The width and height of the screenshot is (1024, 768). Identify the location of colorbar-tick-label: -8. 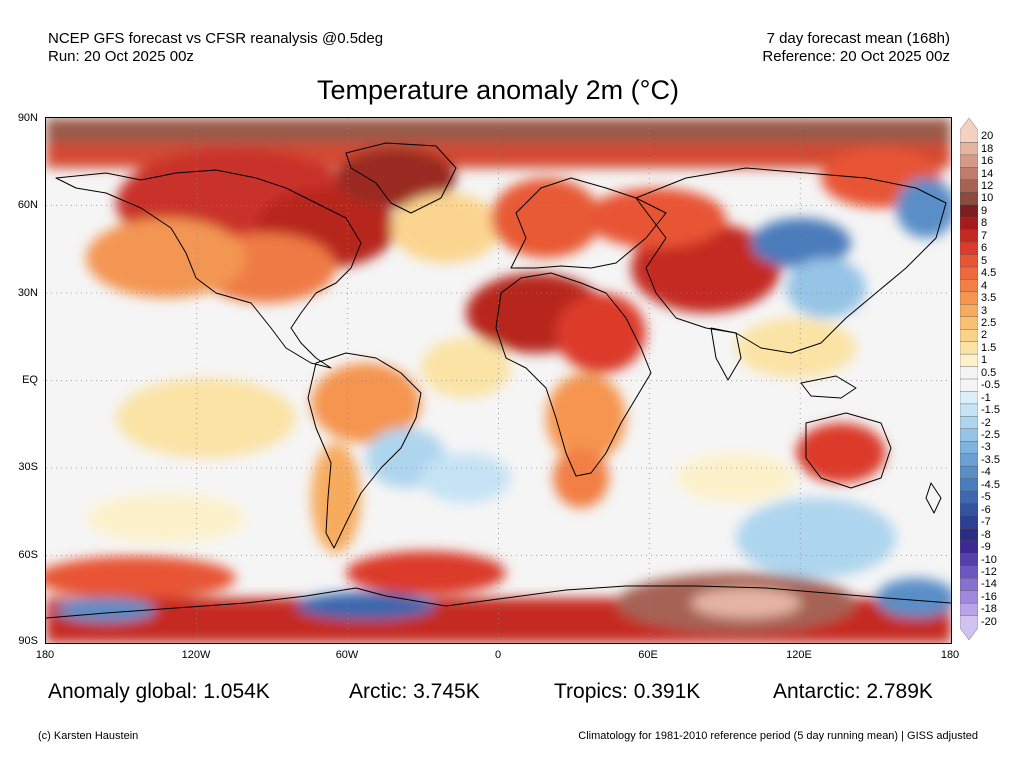
(986, 534).